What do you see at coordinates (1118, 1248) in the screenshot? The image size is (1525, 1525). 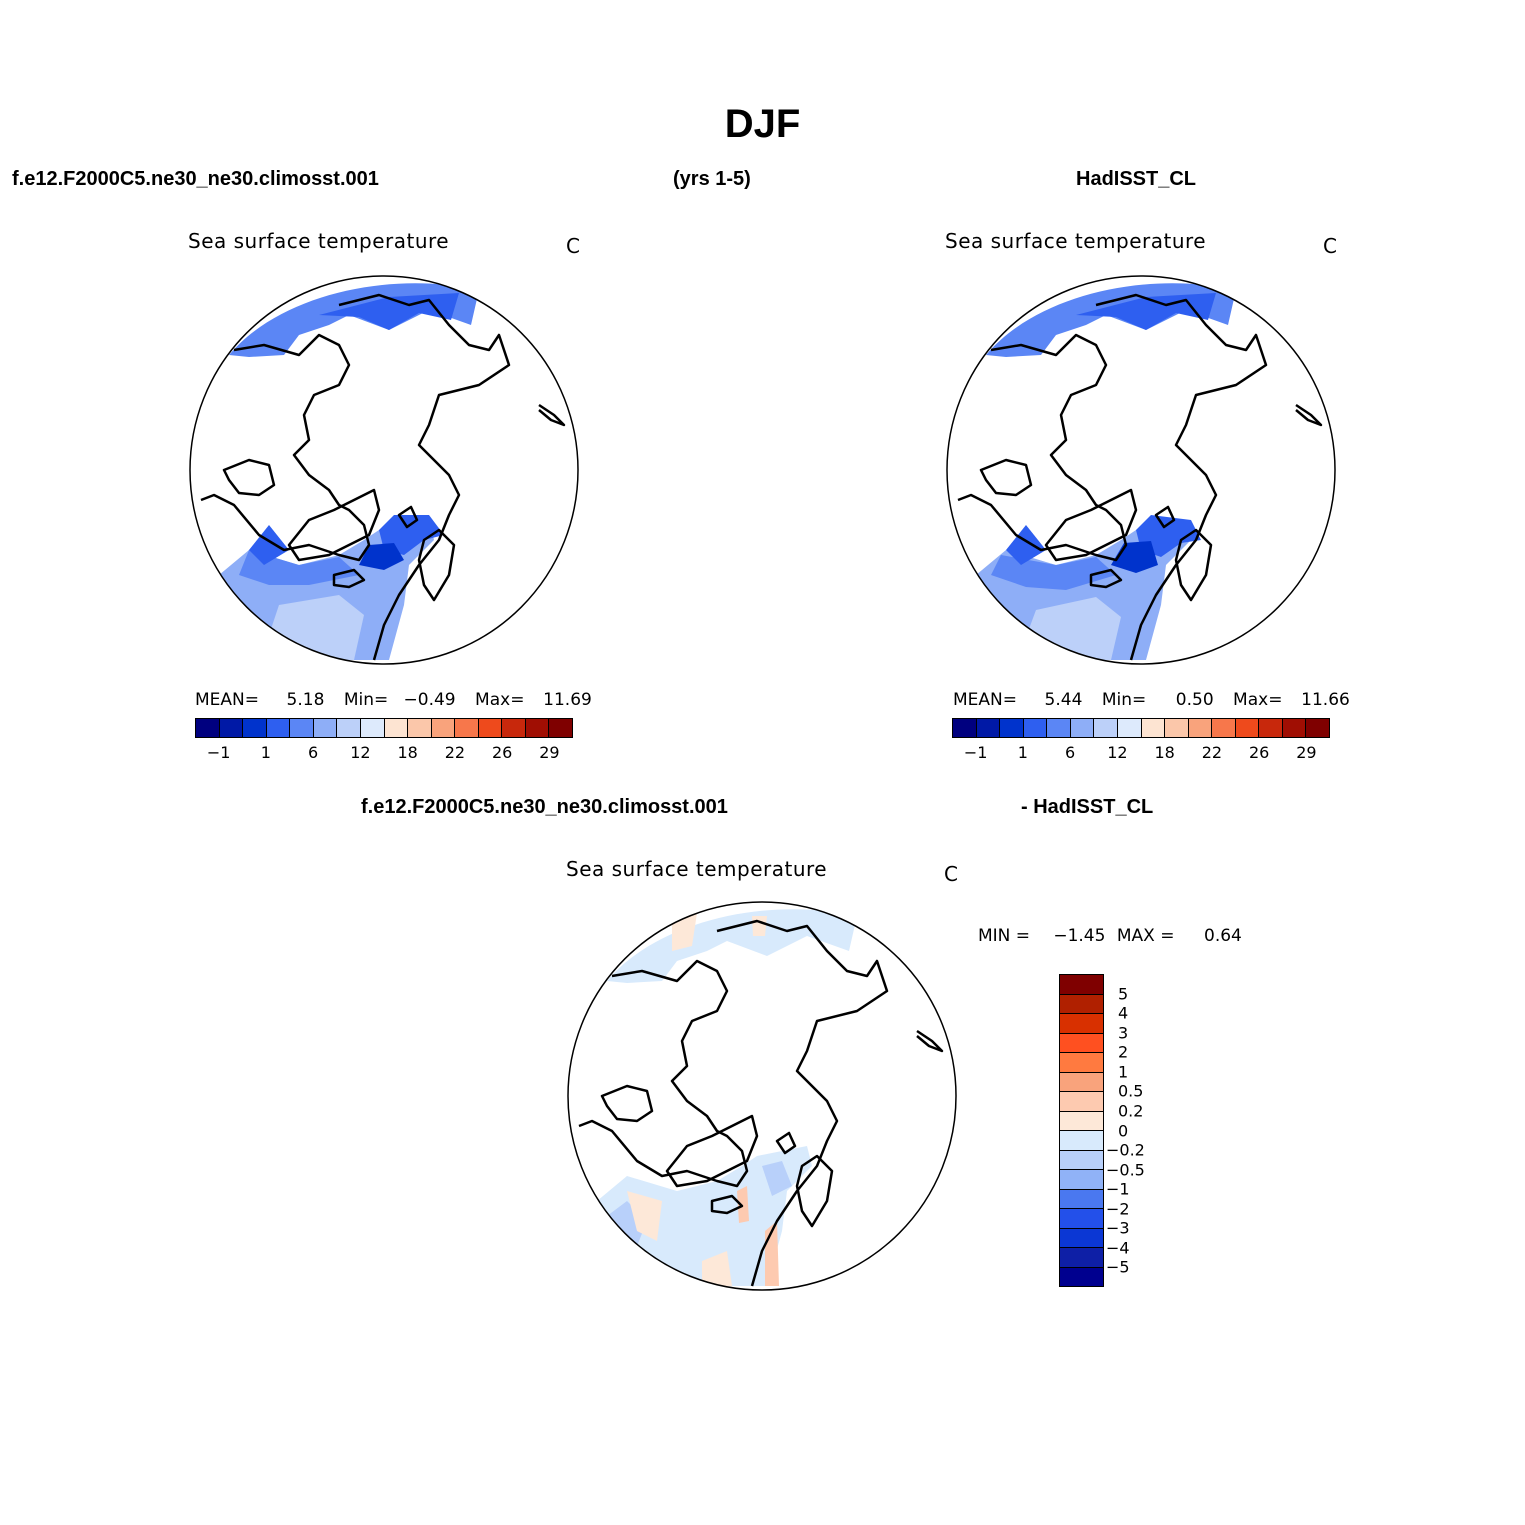 I see `colorbar-tick-label: −4` at bounding box center [1118, 1248].